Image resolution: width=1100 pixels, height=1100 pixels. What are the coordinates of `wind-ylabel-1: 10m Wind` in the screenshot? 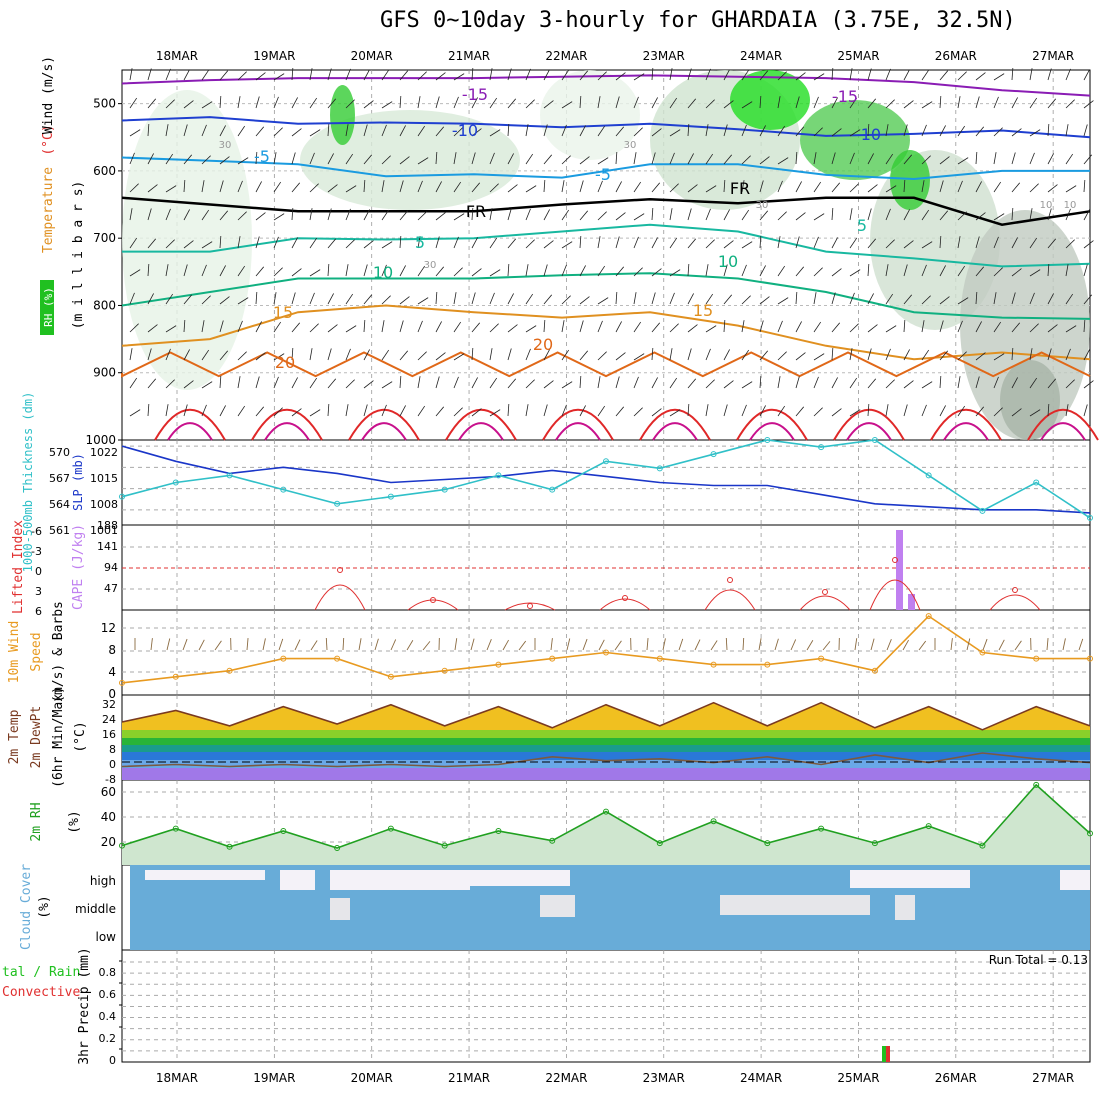 It's located at (14, 652).